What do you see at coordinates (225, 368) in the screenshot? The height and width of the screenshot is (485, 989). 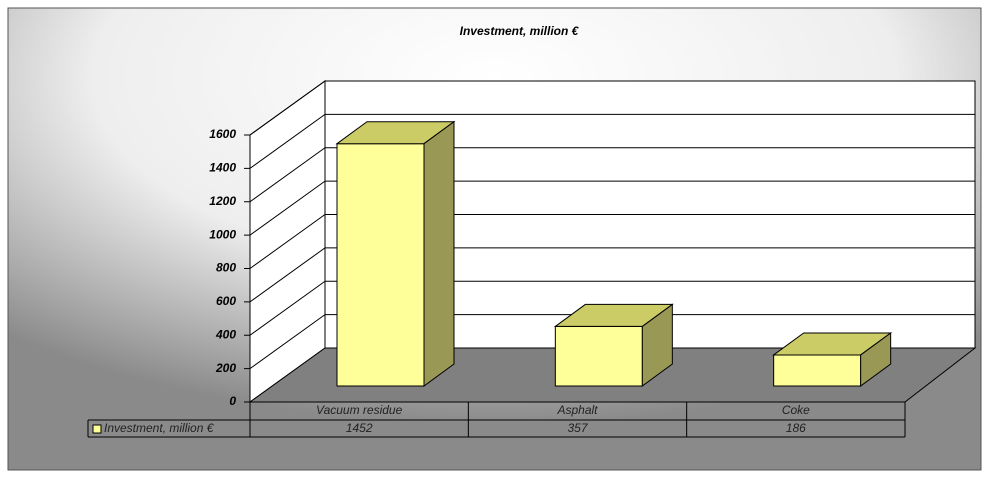 I see `y-tick-label: 200` at bounding box center [225, 368].